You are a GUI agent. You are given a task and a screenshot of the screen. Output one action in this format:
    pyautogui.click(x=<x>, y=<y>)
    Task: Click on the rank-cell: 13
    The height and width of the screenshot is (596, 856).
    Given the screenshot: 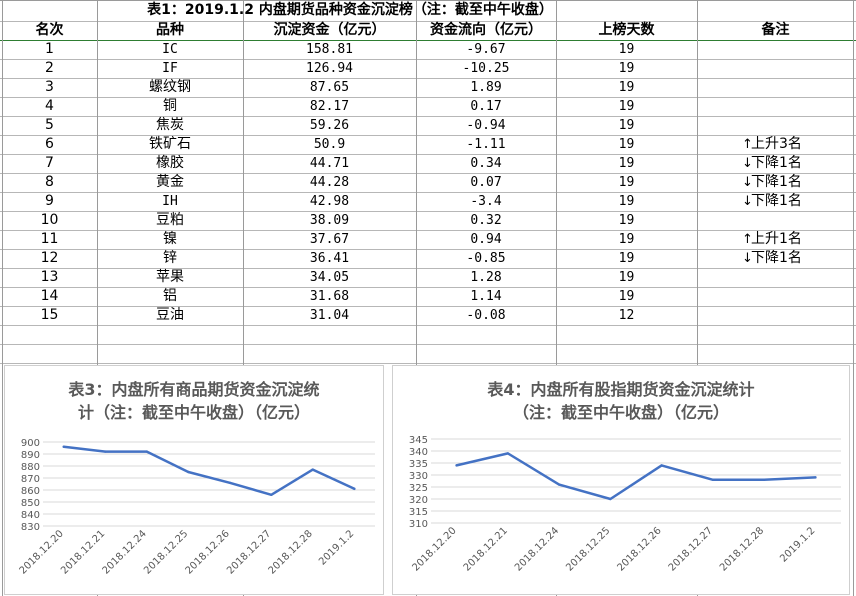 What is the action you would take?
    pyautogui.click(x=49, y=277)
    